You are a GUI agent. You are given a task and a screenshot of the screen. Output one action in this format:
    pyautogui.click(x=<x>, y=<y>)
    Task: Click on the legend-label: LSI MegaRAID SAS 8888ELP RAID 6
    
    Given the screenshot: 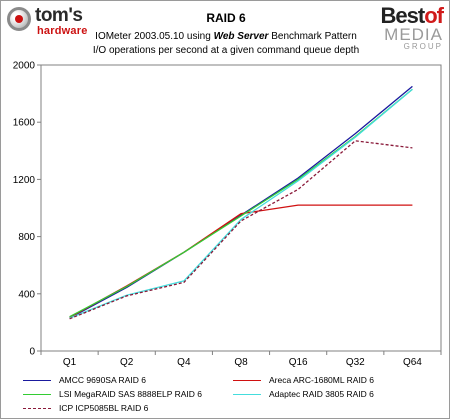 What is the action you would take?
    pyautogui.click(x=131, y=394)
    